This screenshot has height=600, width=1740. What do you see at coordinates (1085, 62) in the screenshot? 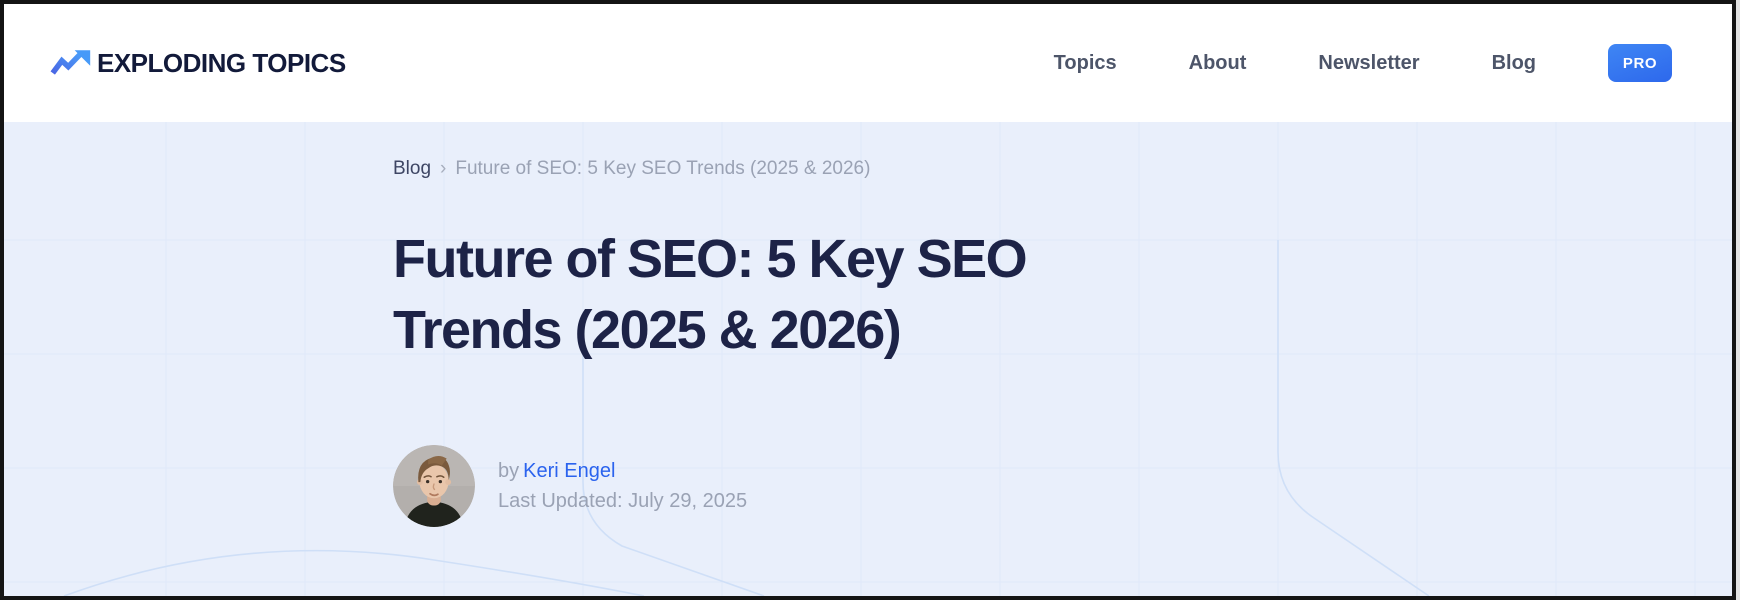
I see `nav-item-topics: Topics` at bounding box center [1085, 62].